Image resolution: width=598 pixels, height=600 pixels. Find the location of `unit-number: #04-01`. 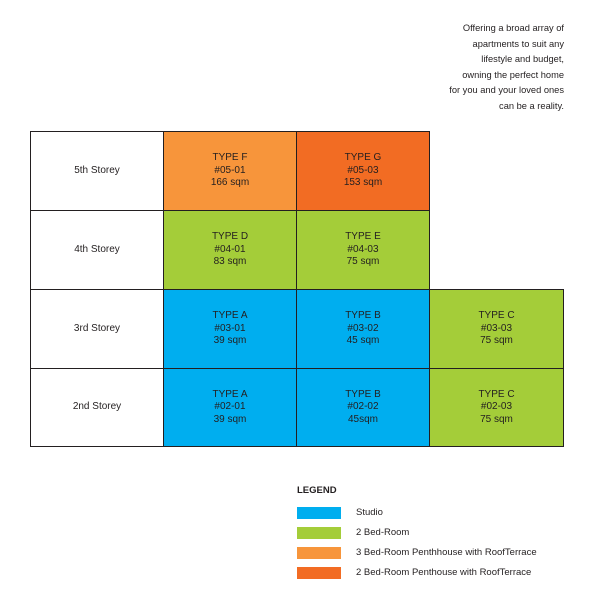

unit-number: #04-01 is located at coordinates (230, 249).